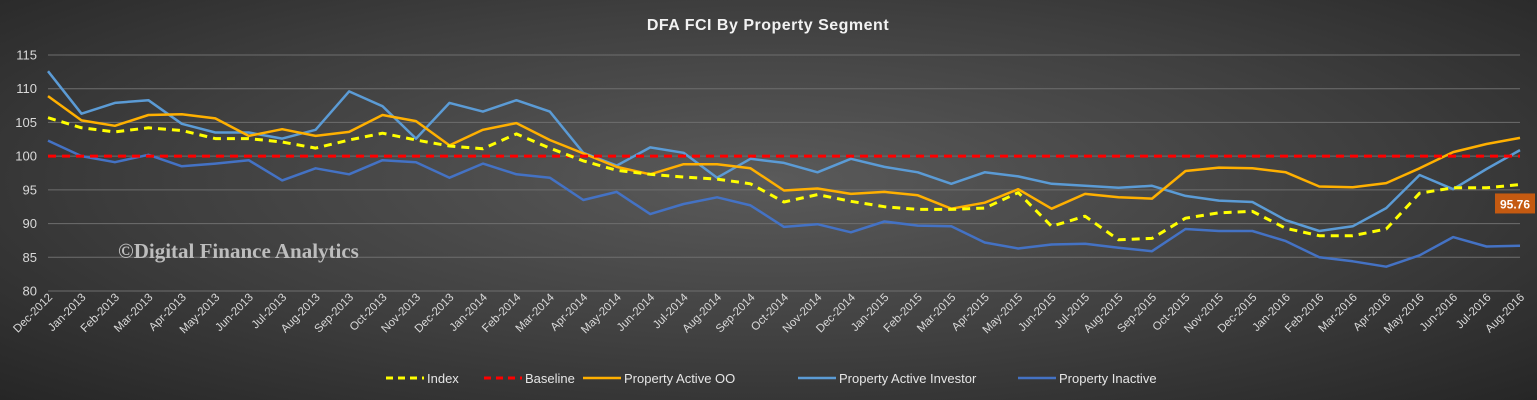 The image size is (1537, 400). I want to click on legend-label: Baseline, so click(550, 378).